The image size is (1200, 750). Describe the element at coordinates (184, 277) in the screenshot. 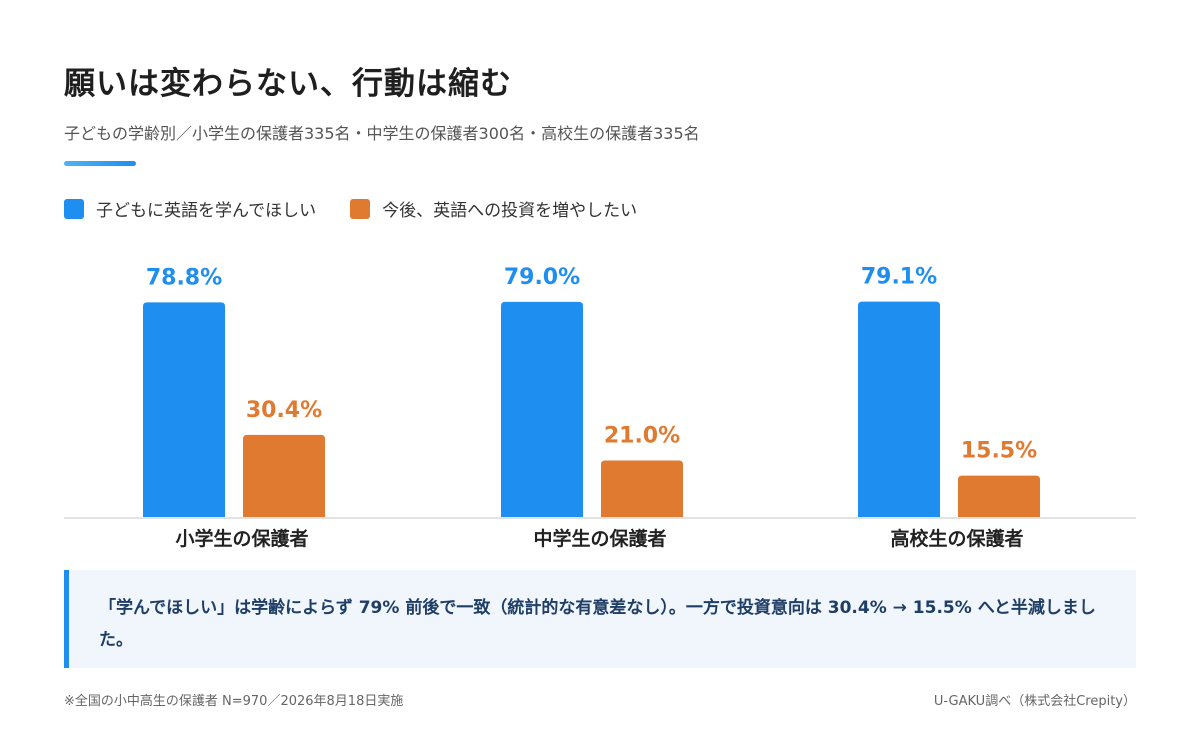

I see `data-label-series-1-1: 78.8%` at that location.